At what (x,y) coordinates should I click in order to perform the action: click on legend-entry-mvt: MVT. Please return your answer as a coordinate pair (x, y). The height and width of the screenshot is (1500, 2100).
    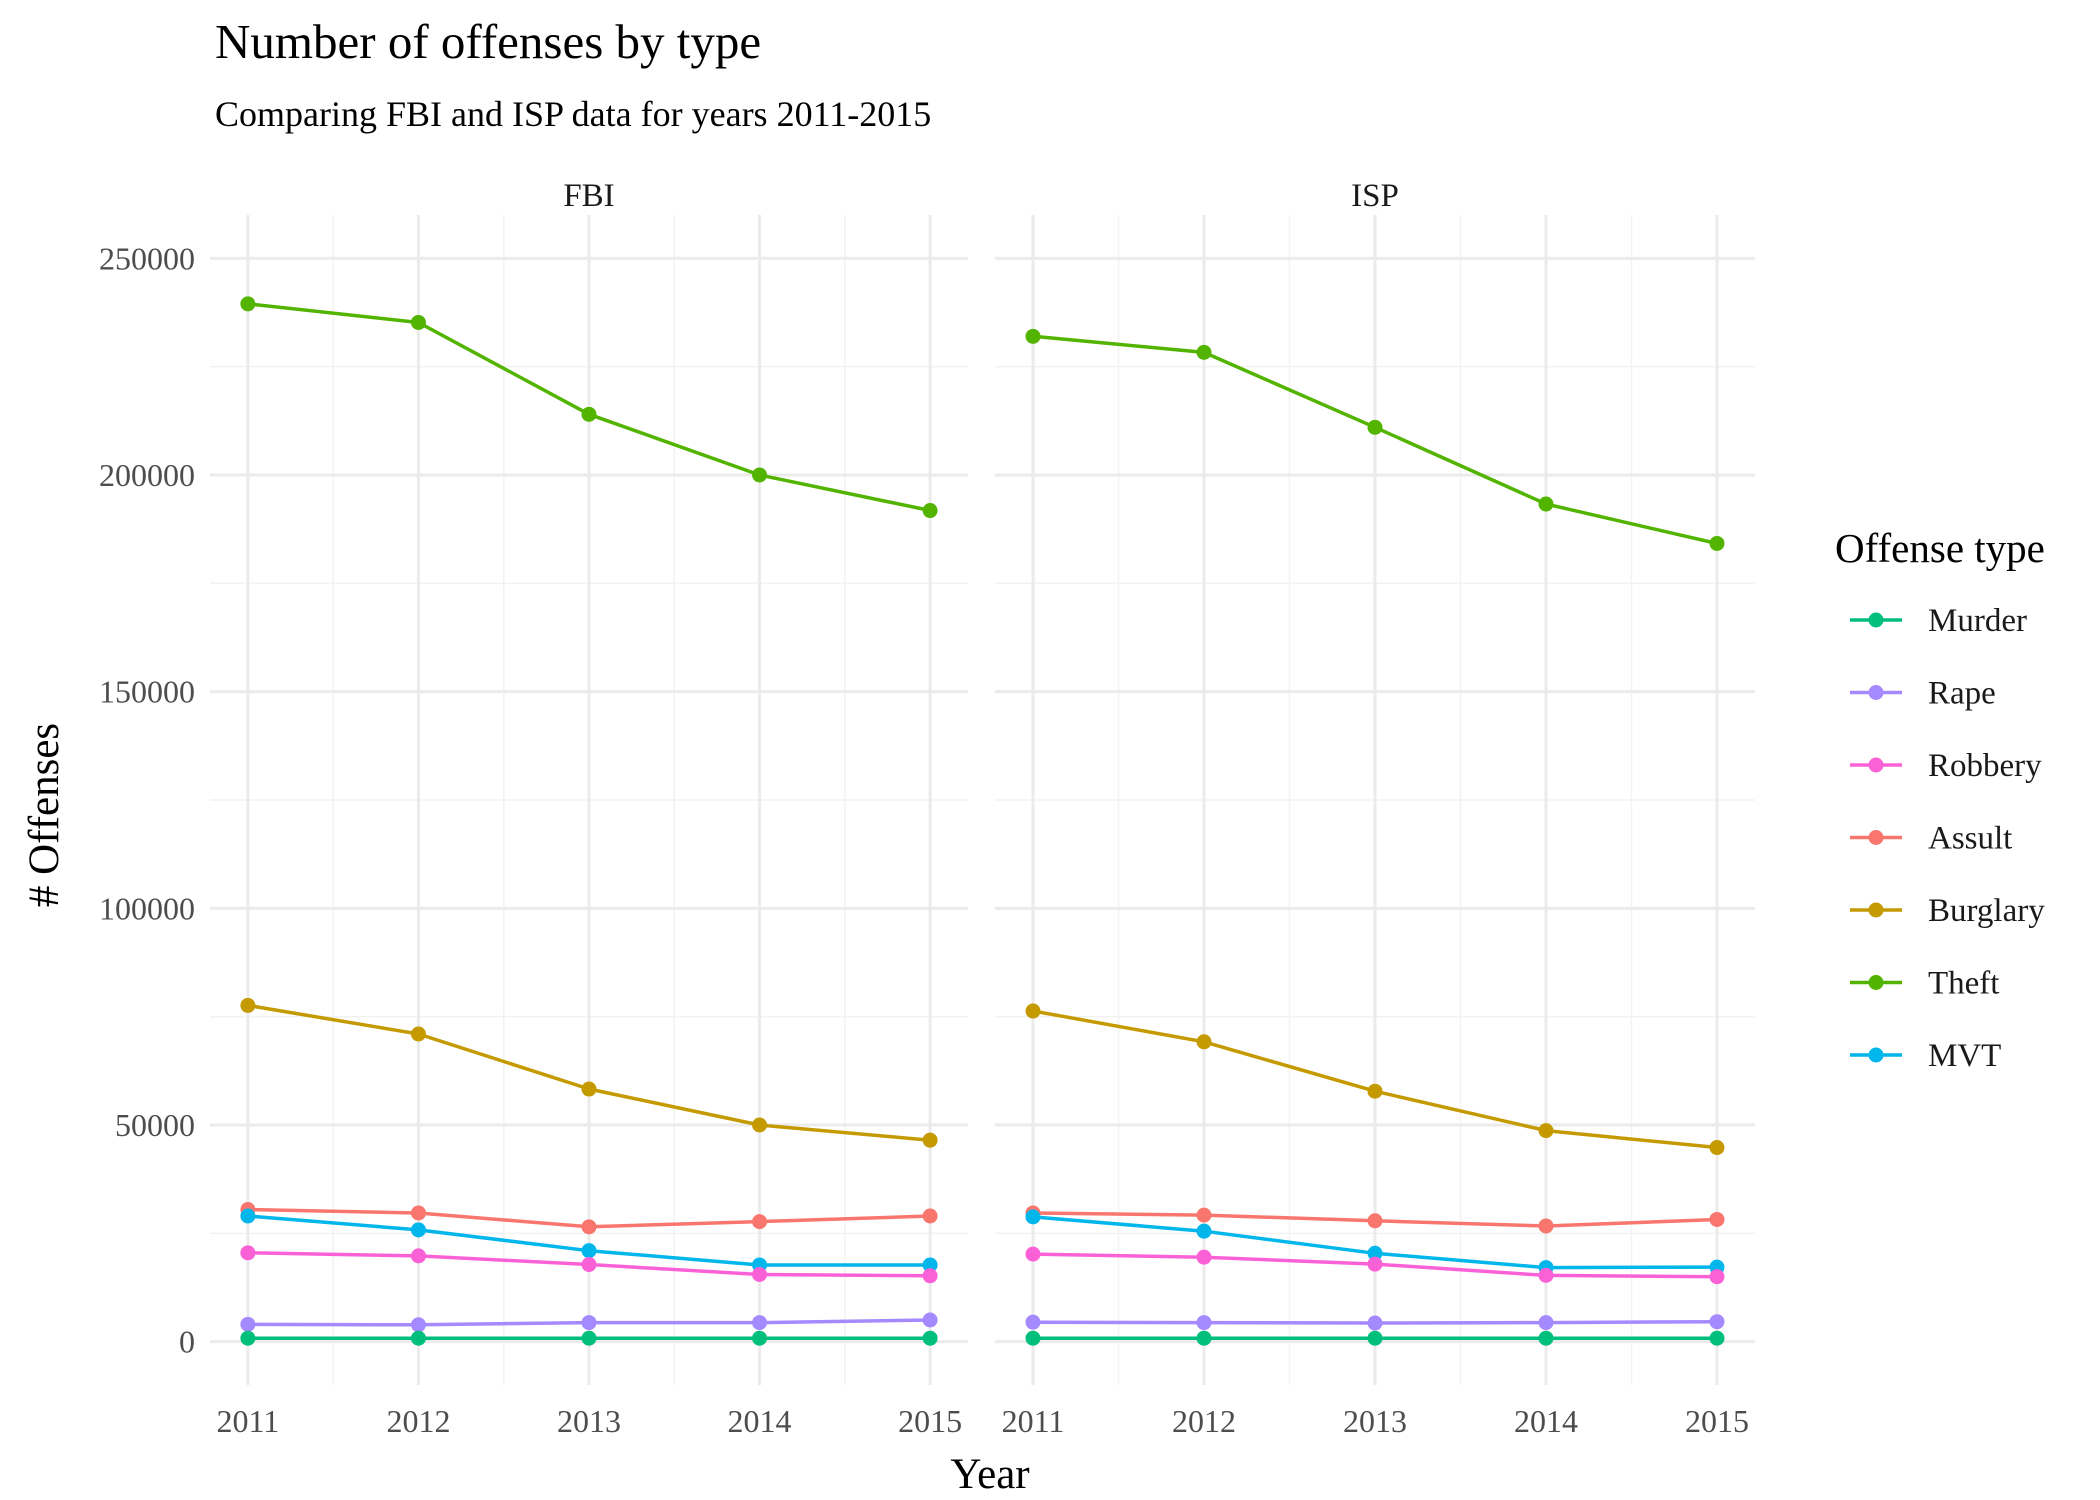
    Looking at the image, I should click on (1925, 1056).